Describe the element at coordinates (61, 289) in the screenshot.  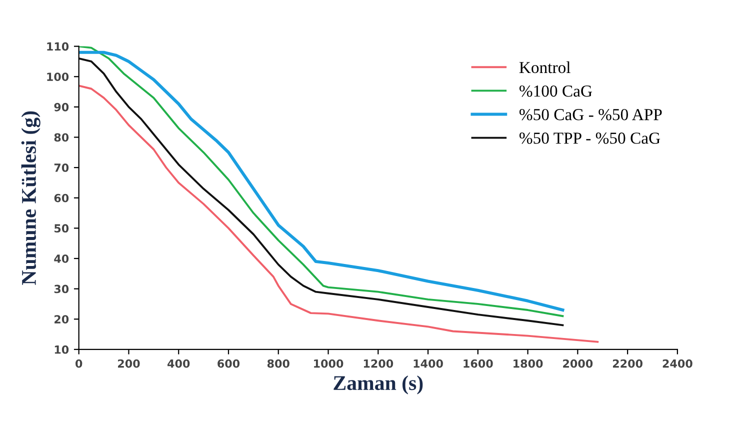
I see `y-tick-label: 30` at that location.